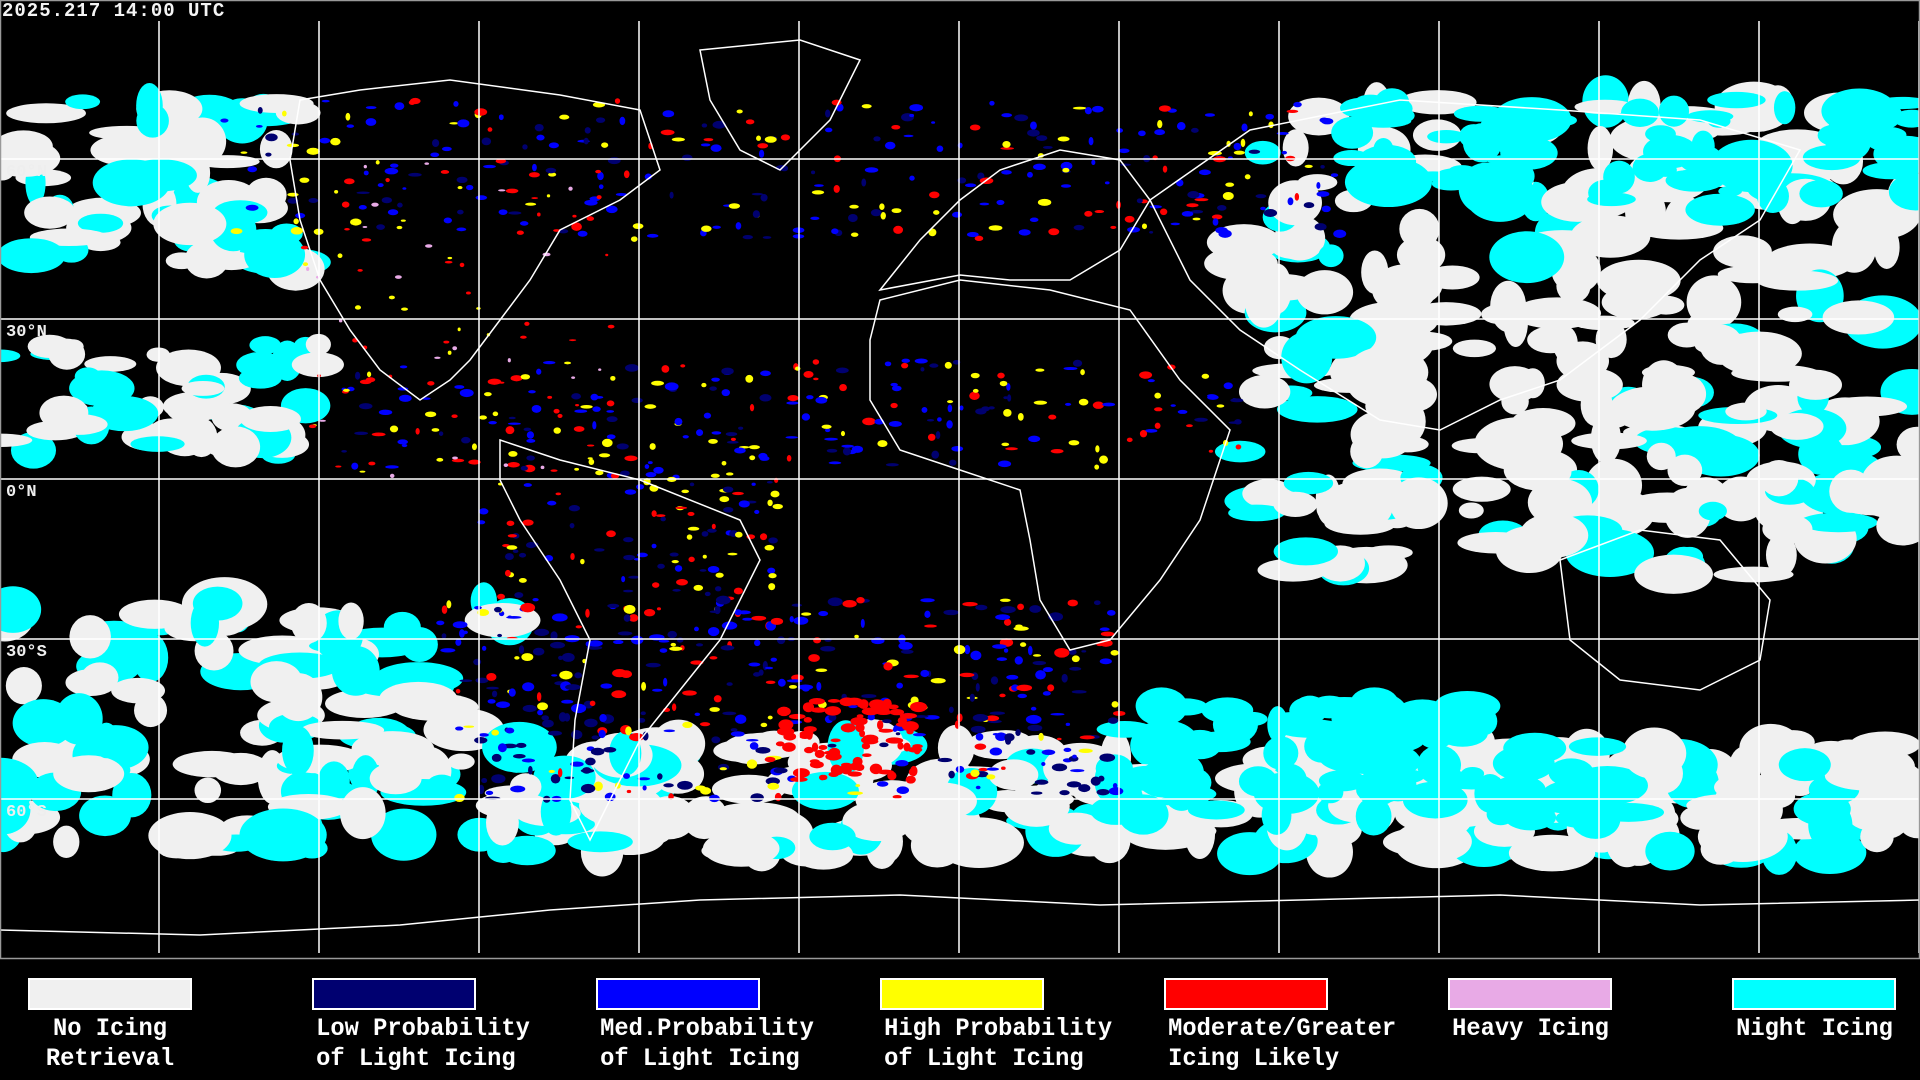  Describe the element at coordinates (1280, 1026) in the screenshot. I see `legend-item-moderate-greater: Moderate/Greater Icing Likely` at that location.